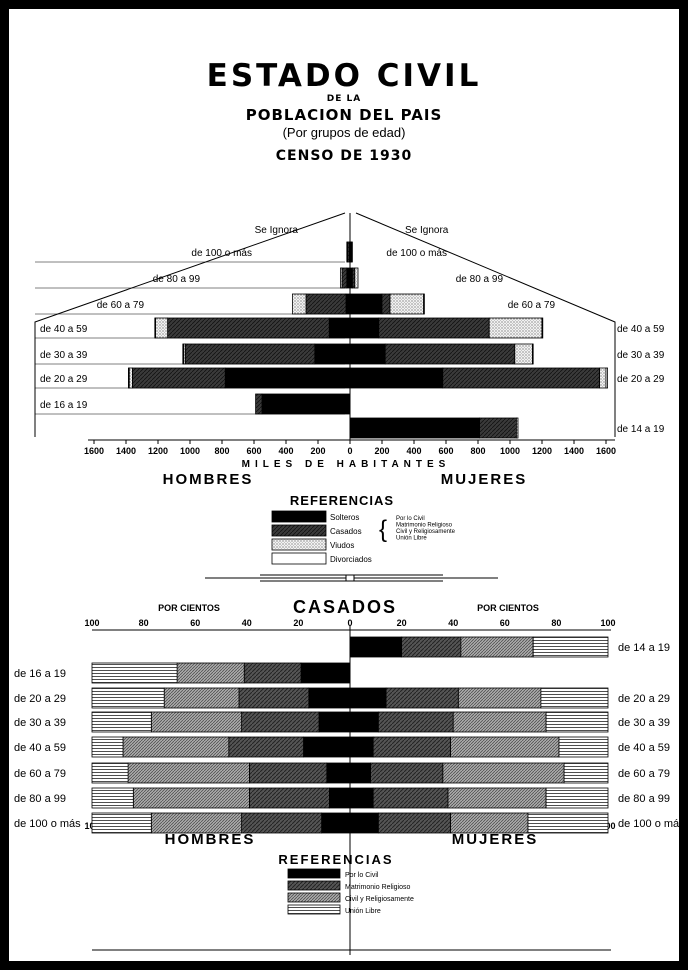 The height and width of the screenshot is (970, 688). What do you see at coordinates (515, 328) in the screenshot?
I see `bar-mujeres-de-40-a-59-viudos` at bounding box center [515, 328].